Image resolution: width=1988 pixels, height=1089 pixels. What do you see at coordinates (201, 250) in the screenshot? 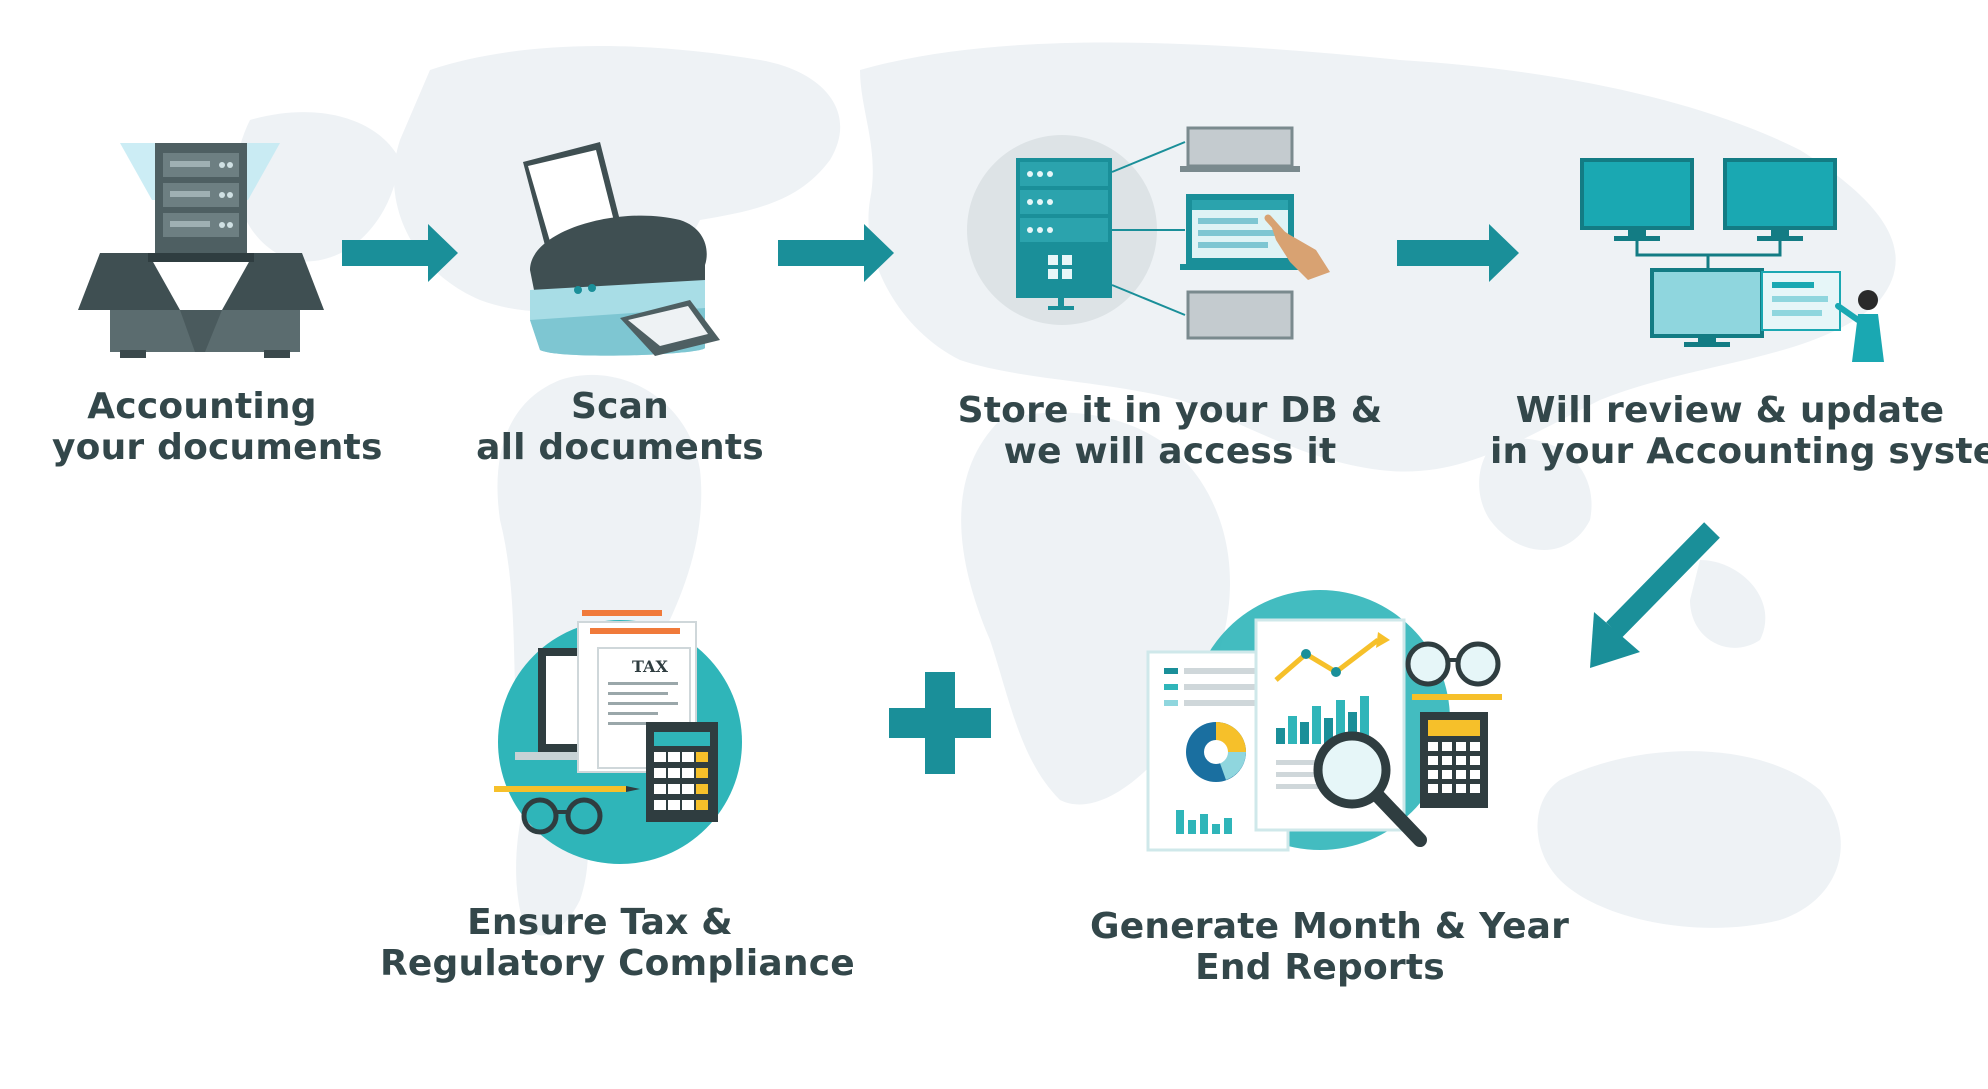
I see `server-box-icon` at bounding box center [201, 250].